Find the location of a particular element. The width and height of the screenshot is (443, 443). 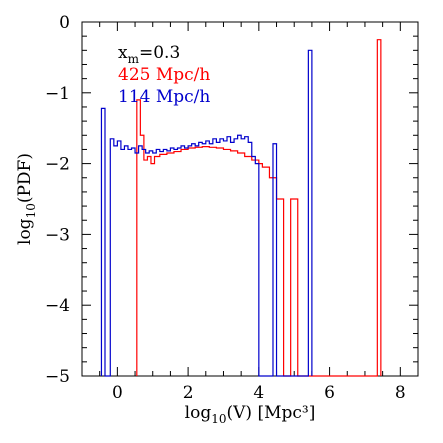

x-axis-label: log10(V) [Mpc³] is located at coordinates (250, 414).